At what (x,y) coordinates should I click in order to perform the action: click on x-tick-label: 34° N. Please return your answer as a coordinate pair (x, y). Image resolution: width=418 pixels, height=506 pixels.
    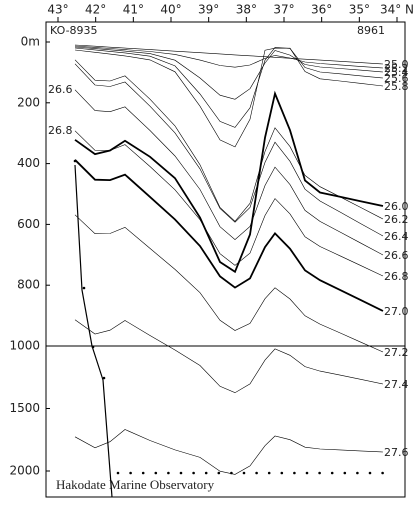
    Looking at the image, I should click on (397, 10).